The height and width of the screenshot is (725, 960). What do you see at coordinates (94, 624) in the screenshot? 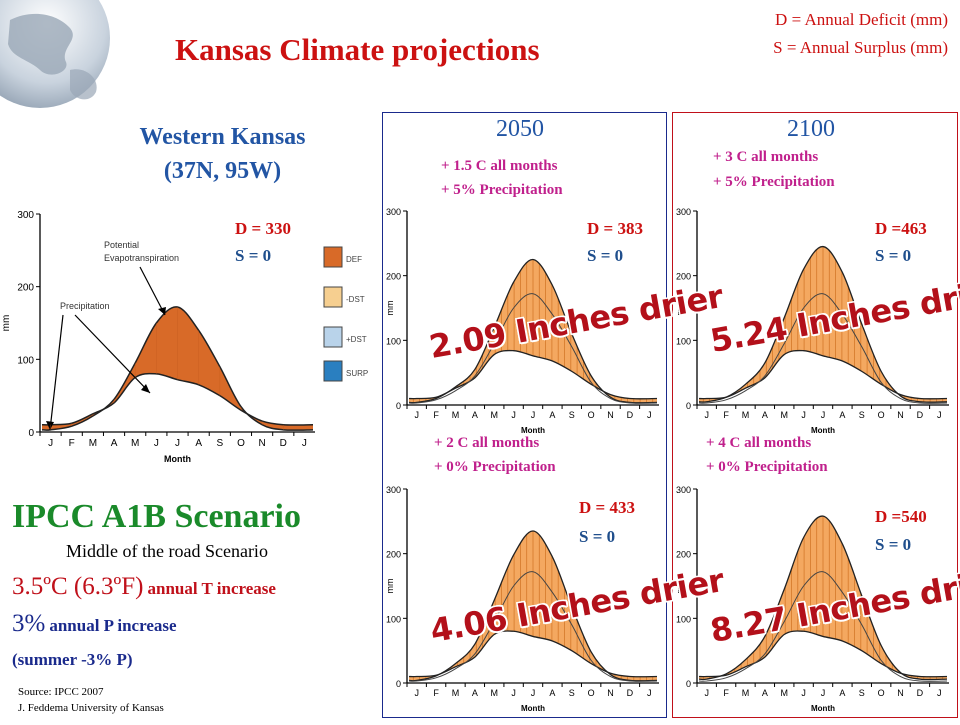
I see `precip-increase-line: 3% annual P increase` at bounding box center [94, 624].